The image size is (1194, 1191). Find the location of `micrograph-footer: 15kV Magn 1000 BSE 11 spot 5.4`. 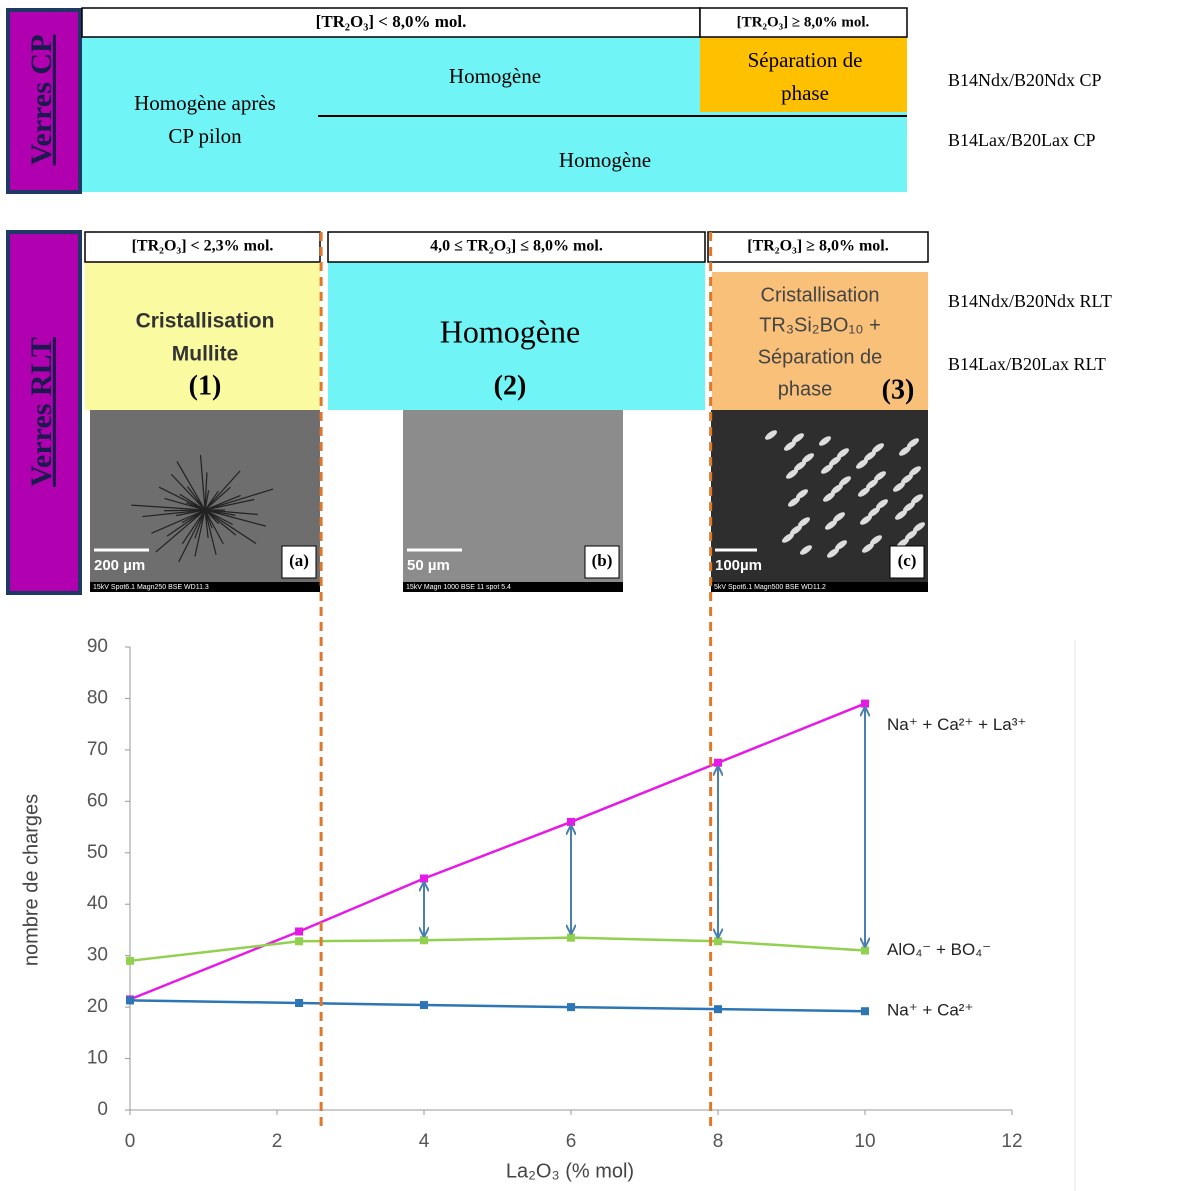

micrograph-footer: 15kV Magn 1000 BSE 11 spot 5.4 is located at coordinates (458, 587).